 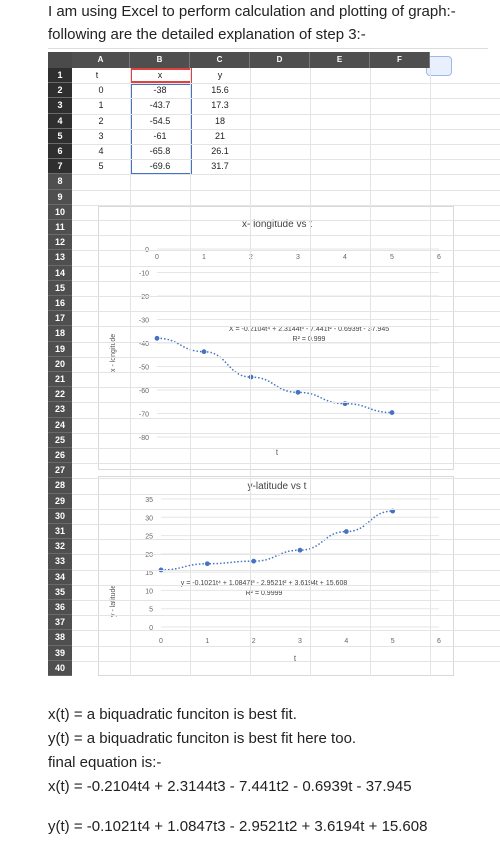 I want to click on row-header-15: 15, so click(x=60, y=288).